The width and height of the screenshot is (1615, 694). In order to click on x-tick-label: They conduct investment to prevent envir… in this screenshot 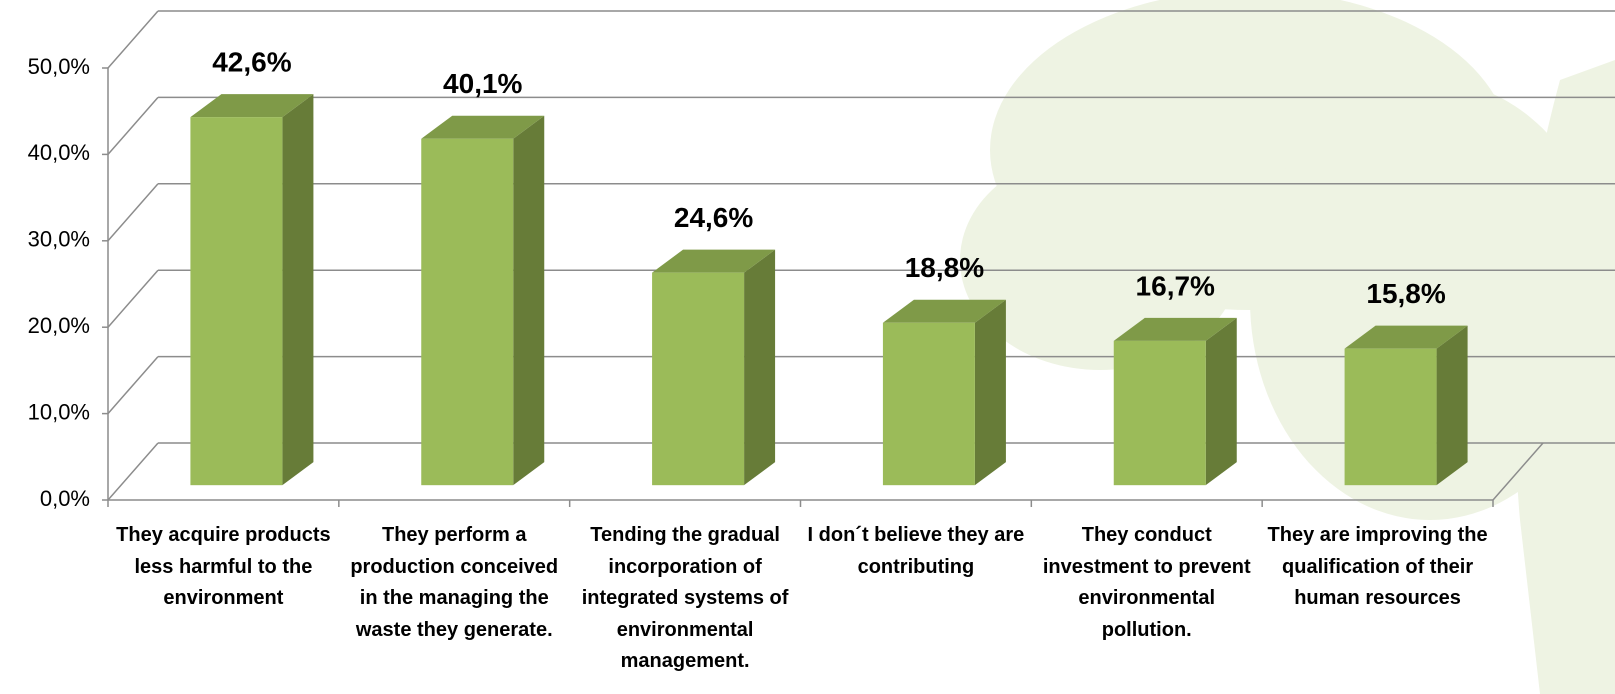, I will do `click(1146, 582)`.